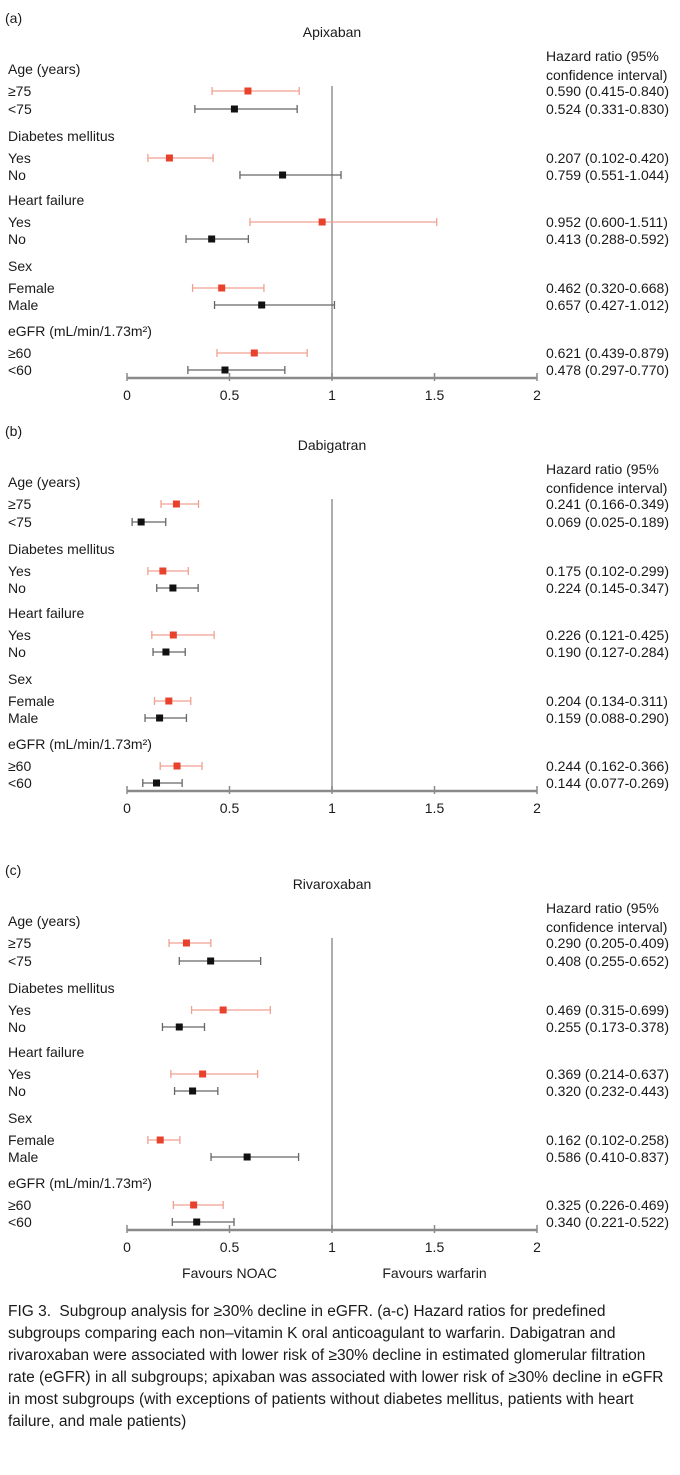 The height and width of the screenshot is (1475, 680). What do you see at coordinates (606, 75) in the screenshot?
I see `column-header-line2: confidence interval)` at bounding box center [606, 75].